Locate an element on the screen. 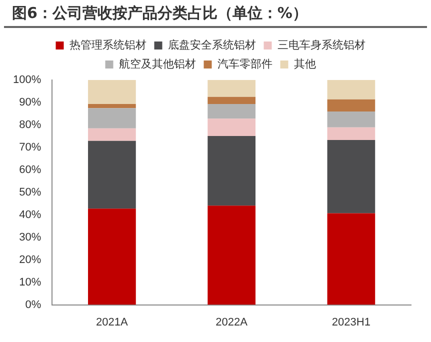 The image size is (431, 342). x-tick-label: 2021A is located at coordinates (112, 322).